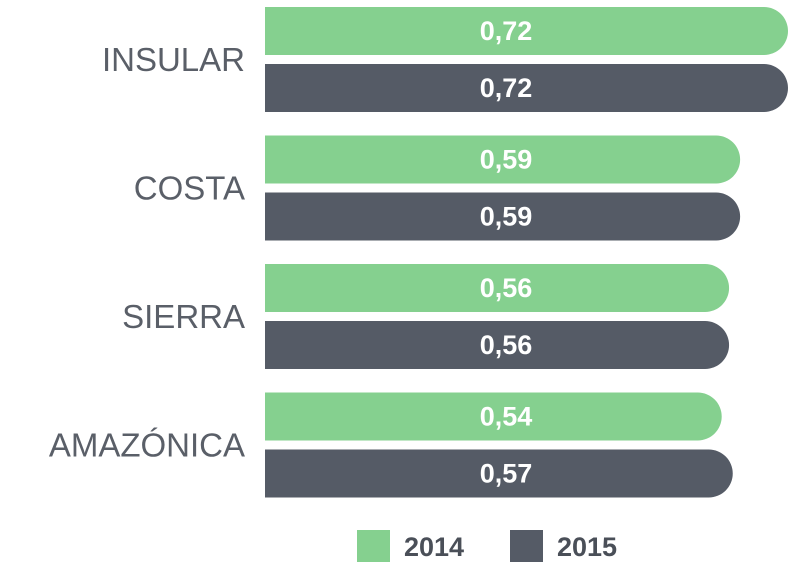 The height and width of the screenshot is (563, 788). What do you see at coordinates (587, 547) in the screenshot?
I see `legend-label: 2015` at bounding box center [587, 547].